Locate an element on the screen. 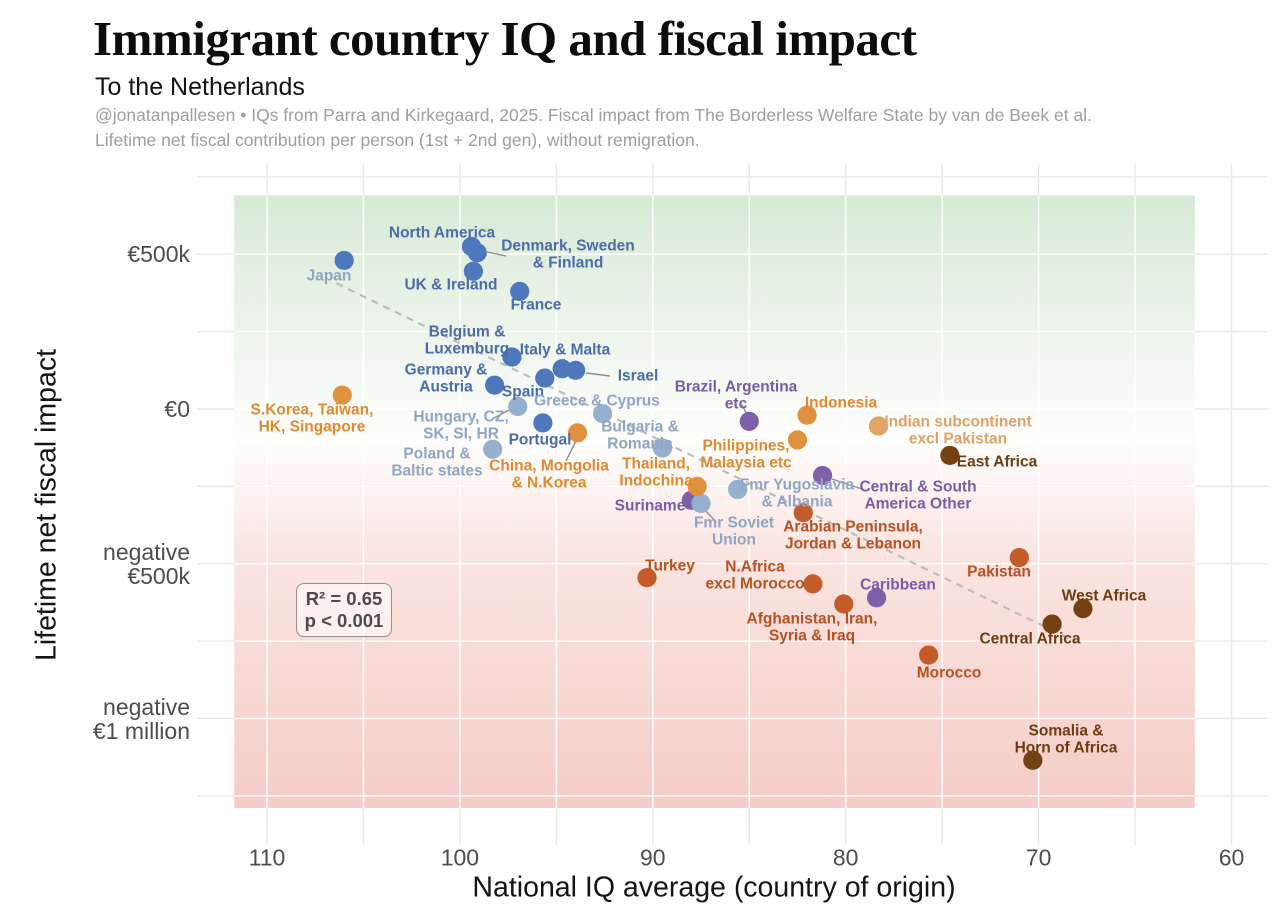 The image size is (1280, 914). r-squared-annotation: R² = 0.65 p < 0.001 is located at coordinates (344, 610).